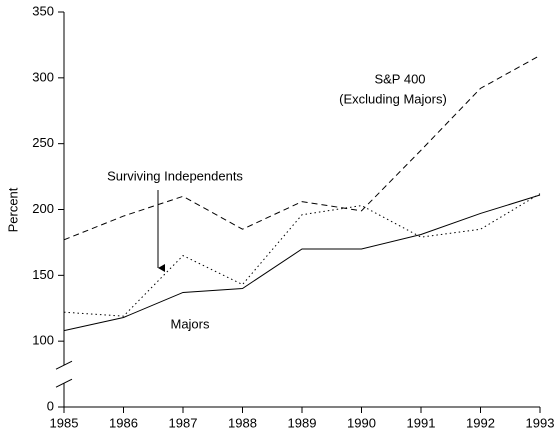 The height and width of the screenshot is (439, 558). What do you see at coordinates (43, 76) in the screenshot?
I see `y-tick-label: 300` at bounding box center [43, 76].